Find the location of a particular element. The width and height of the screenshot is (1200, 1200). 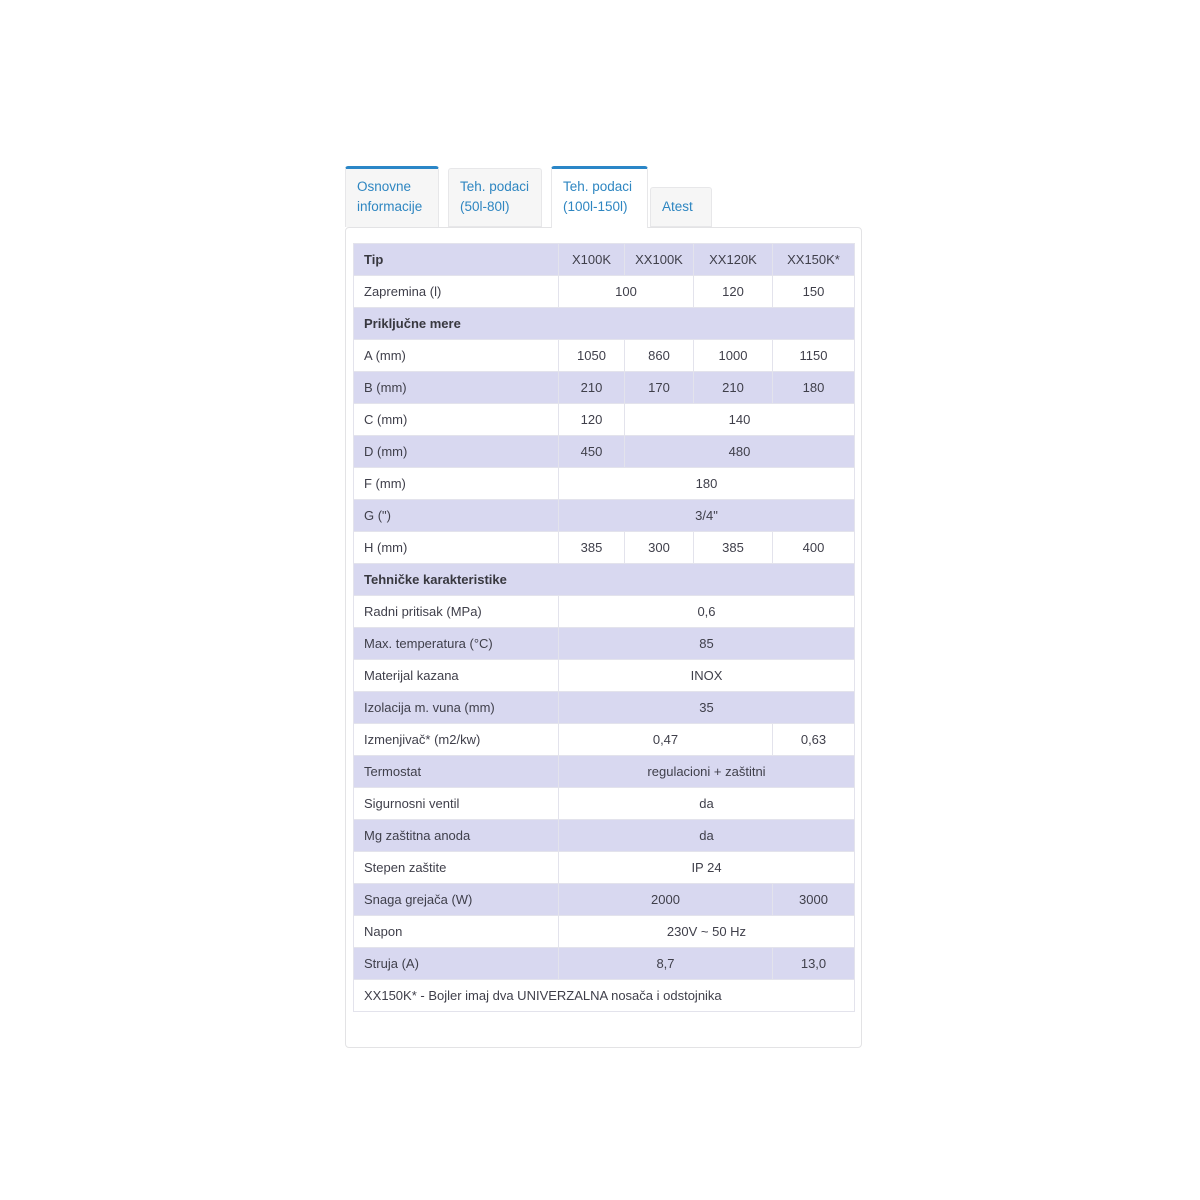

cell-value: 8,7 is located at coordinates (665, 963).